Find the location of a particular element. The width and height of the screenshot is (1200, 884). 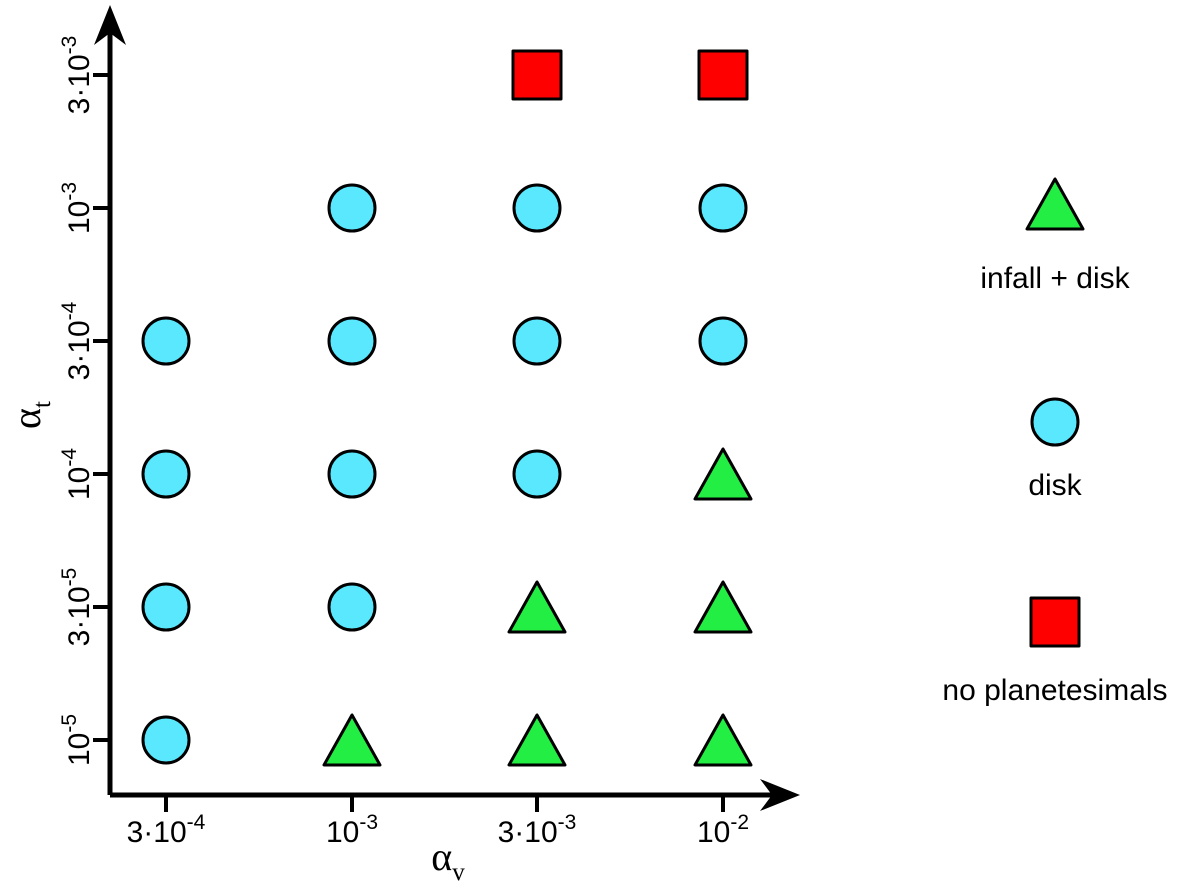

legend-label: disk is located at coordinates (1055, 485).